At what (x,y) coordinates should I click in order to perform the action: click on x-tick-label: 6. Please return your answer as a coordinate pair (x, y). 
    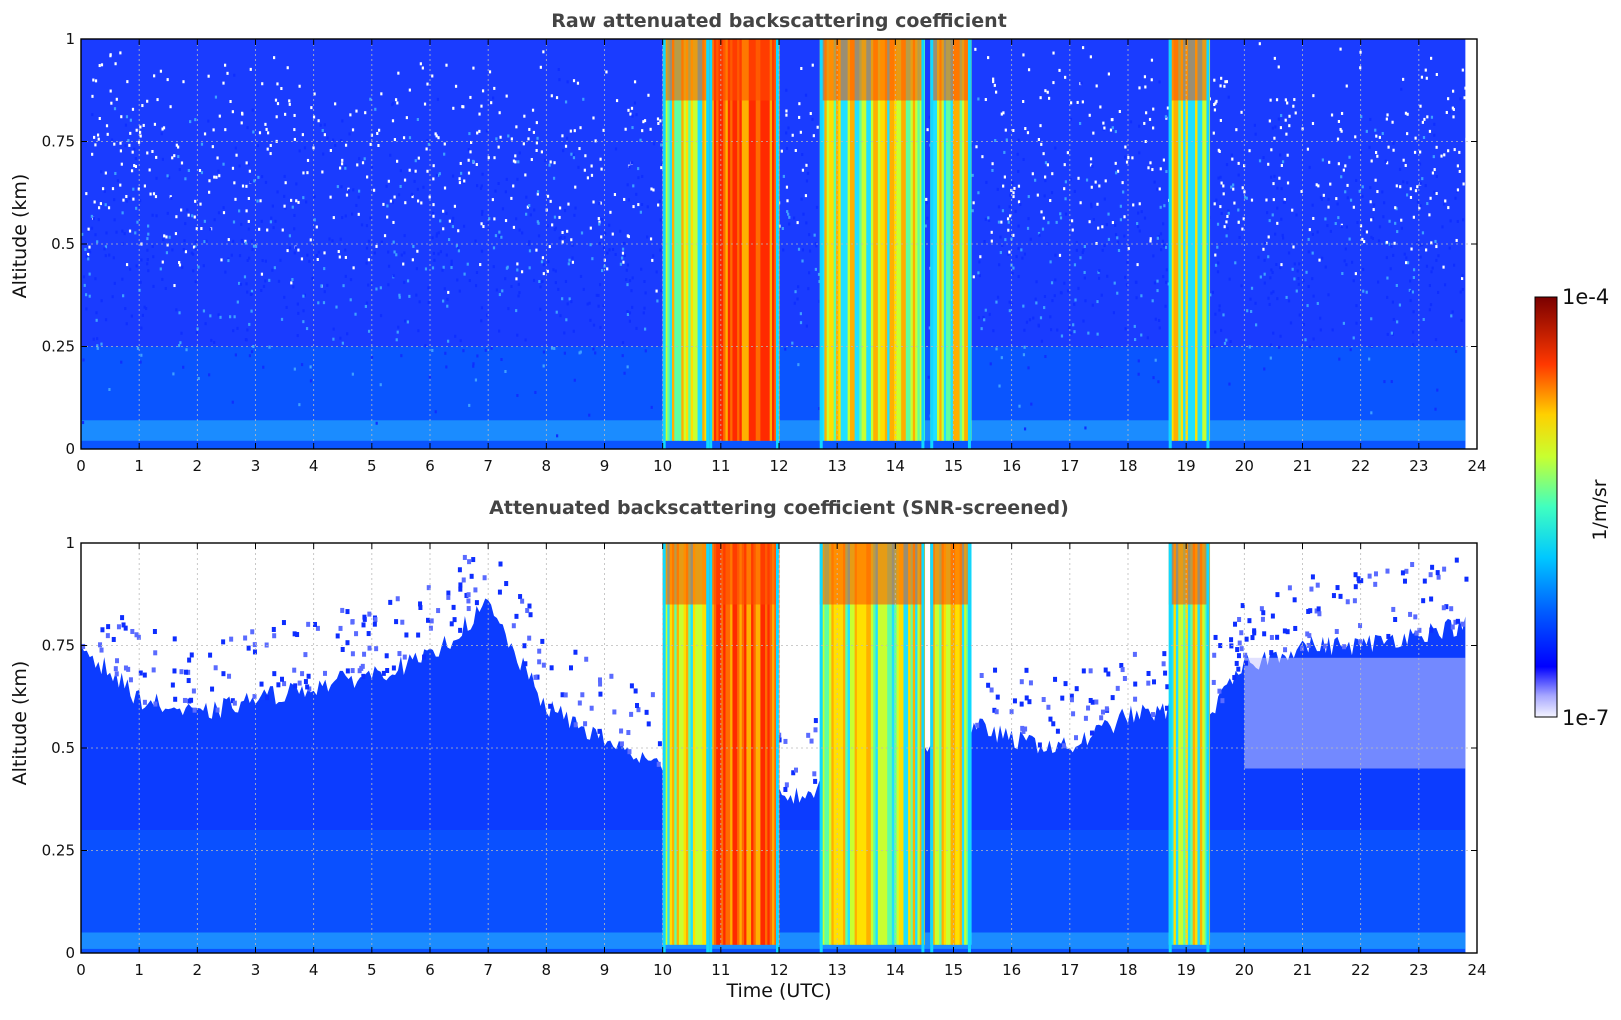
    Looking at the image, I should click on (430, 466).